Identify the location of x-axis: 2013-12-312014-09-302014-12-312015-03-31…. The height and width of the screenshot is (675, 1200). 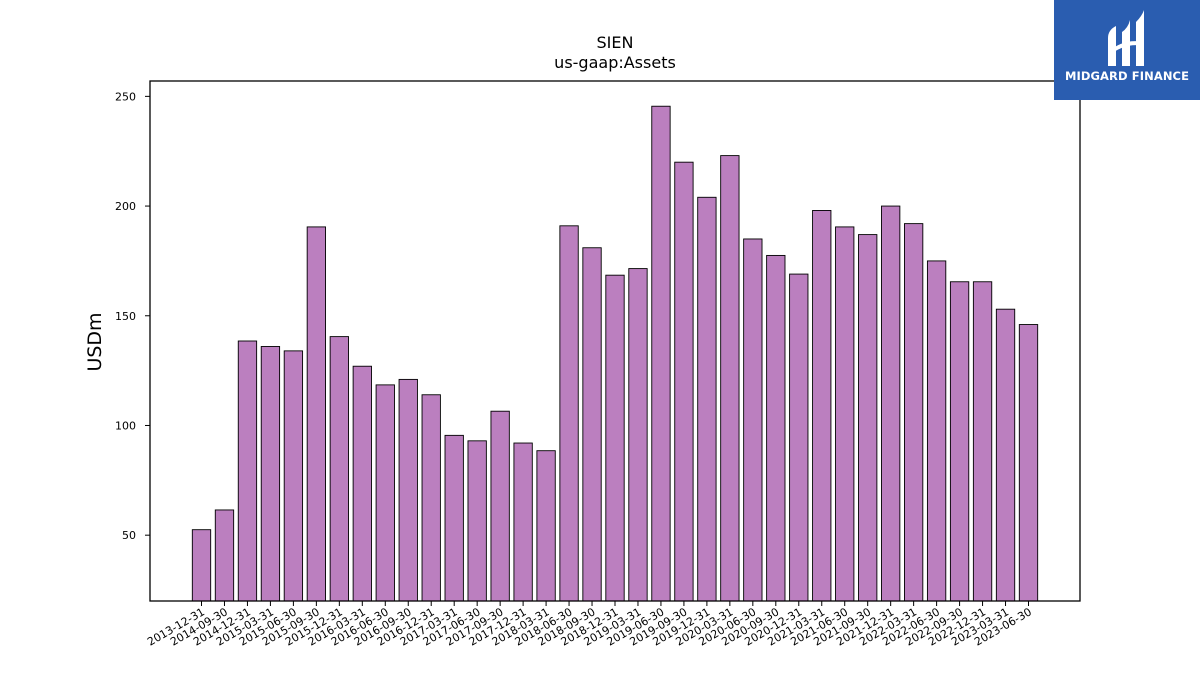
(589, 625).